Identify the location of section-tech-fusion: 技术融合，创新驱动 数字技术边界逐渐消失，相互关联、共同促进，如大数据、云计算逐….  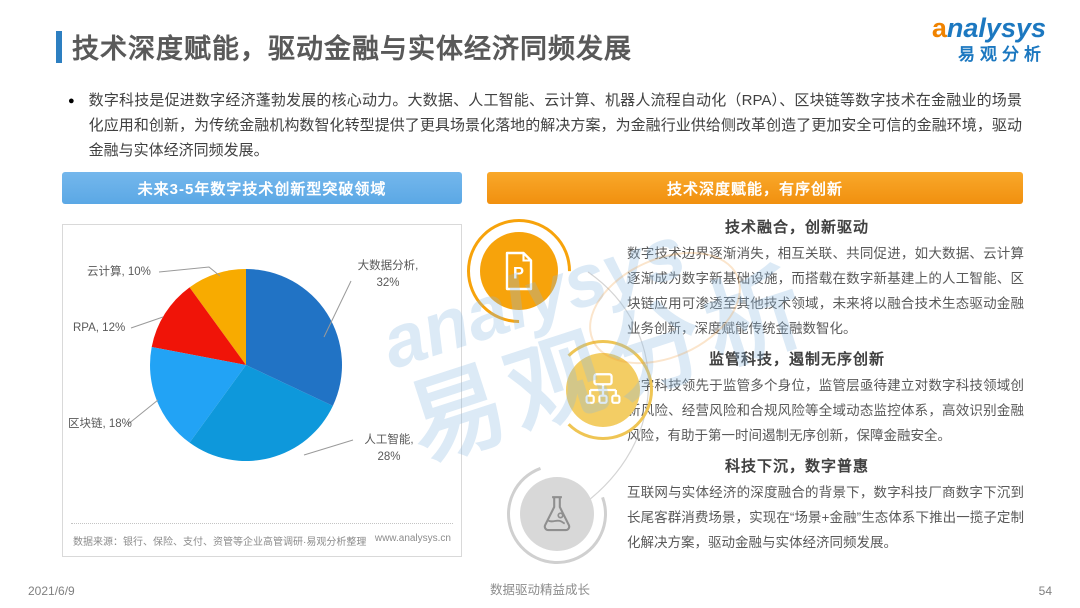
(825, 278).